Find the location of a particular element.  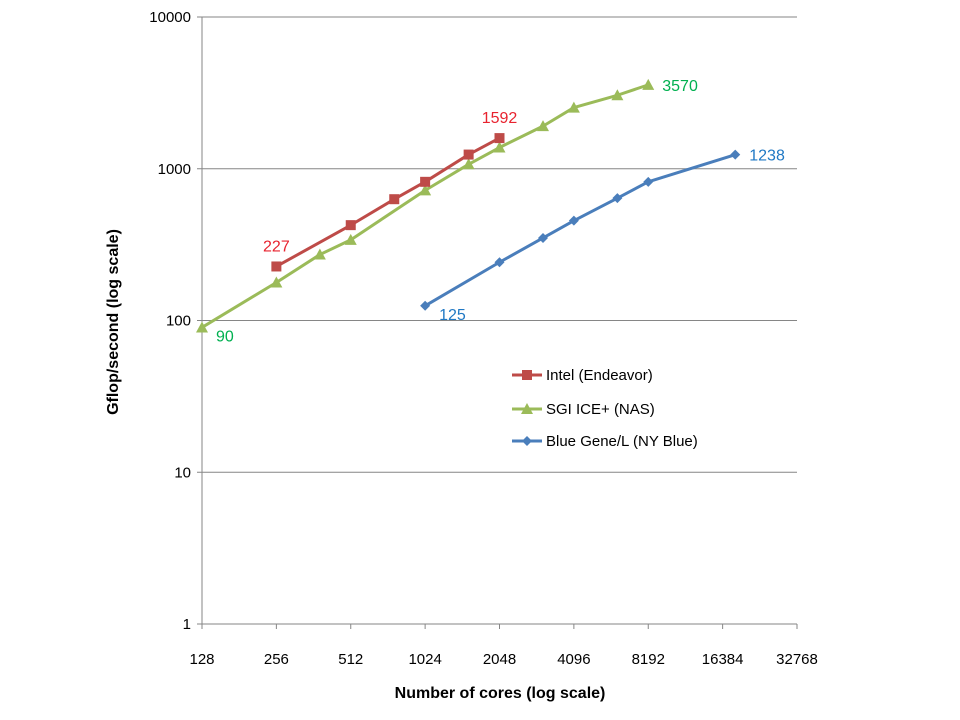

legend-label: Intel (Endeavor) is located at coordinates (599, 375).